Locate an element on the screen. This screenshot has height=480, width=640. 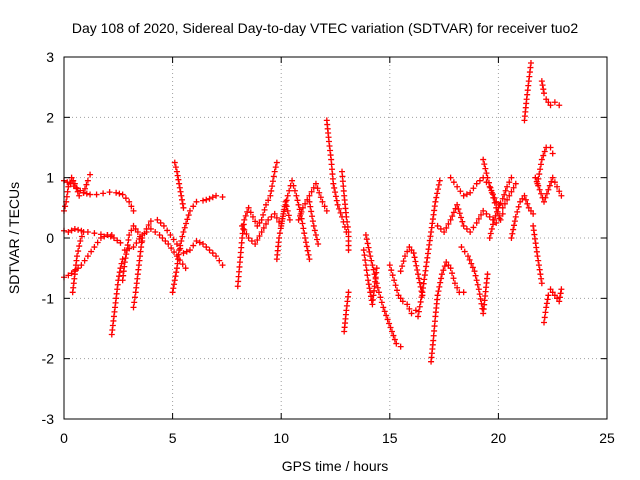
x-tick-label: 0 is located at coordinates (64, 438).